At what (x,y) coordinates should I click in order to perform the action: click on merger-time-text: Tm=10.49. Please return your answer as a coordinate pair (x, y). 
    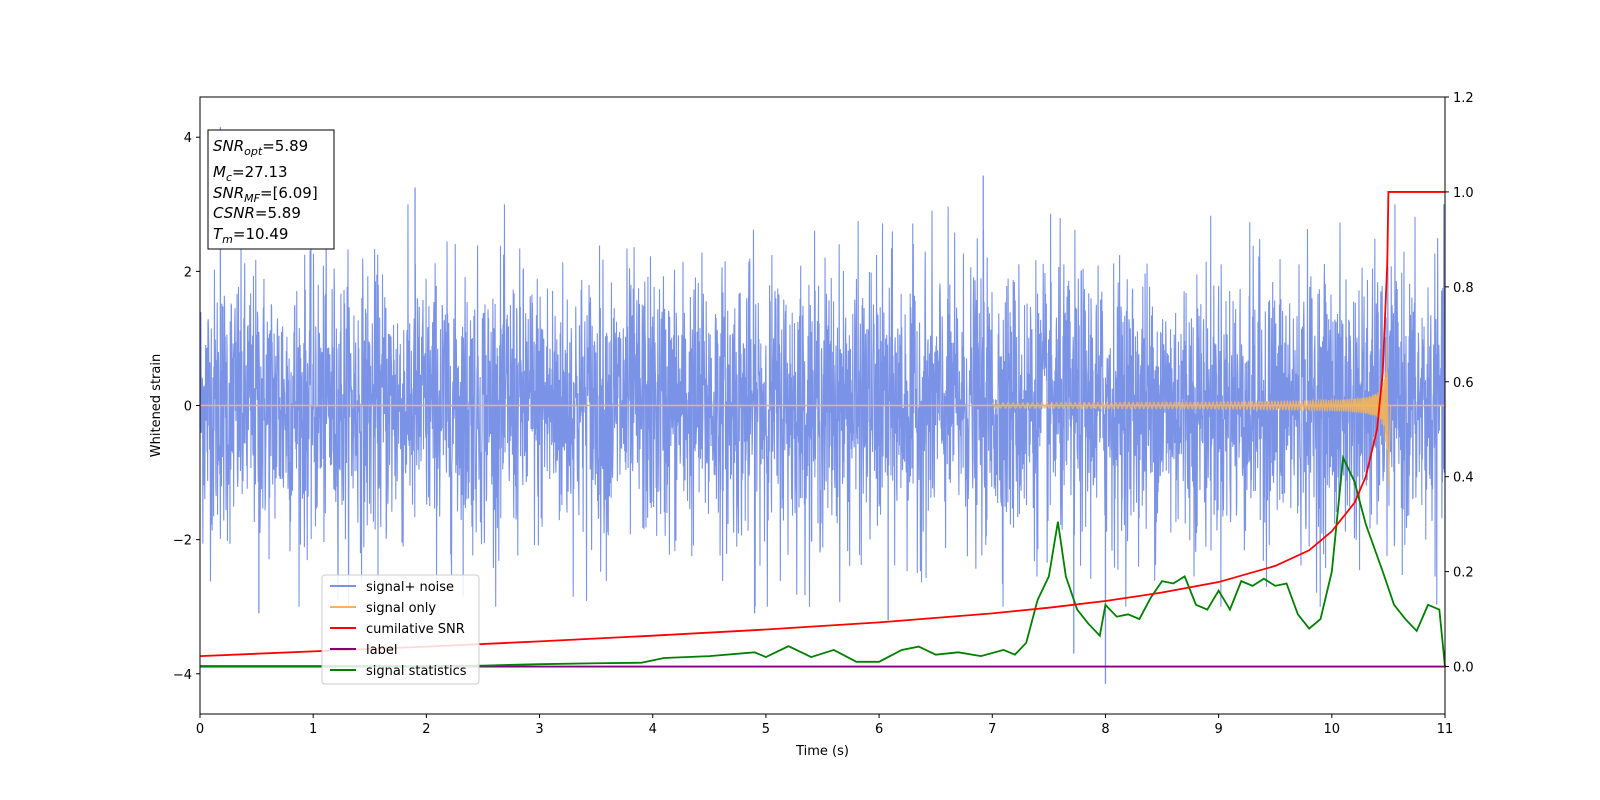
    Looking at the image, I should click on (250, 235).